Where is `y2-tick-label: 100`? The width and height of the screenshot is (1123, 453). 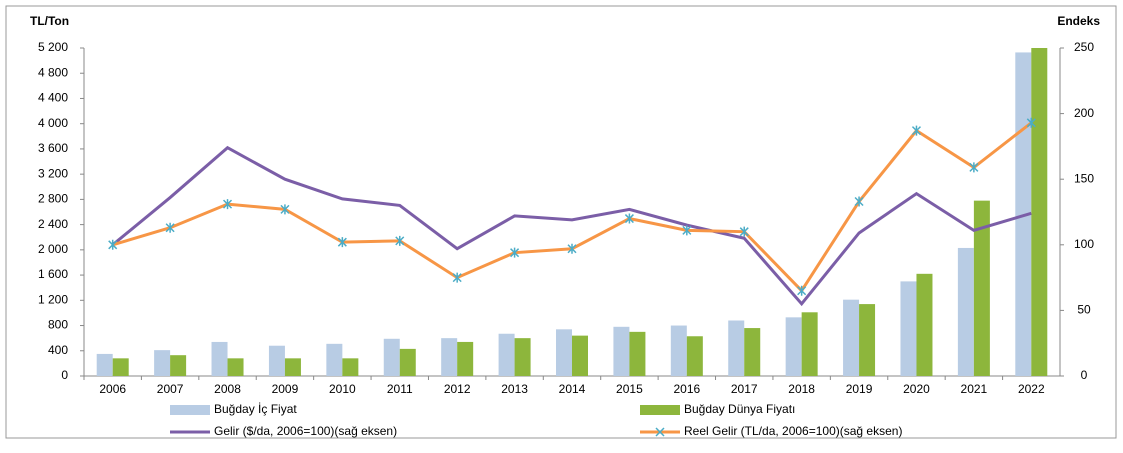 y2-tick-label: 100 is located at coordinates (1084, 244).